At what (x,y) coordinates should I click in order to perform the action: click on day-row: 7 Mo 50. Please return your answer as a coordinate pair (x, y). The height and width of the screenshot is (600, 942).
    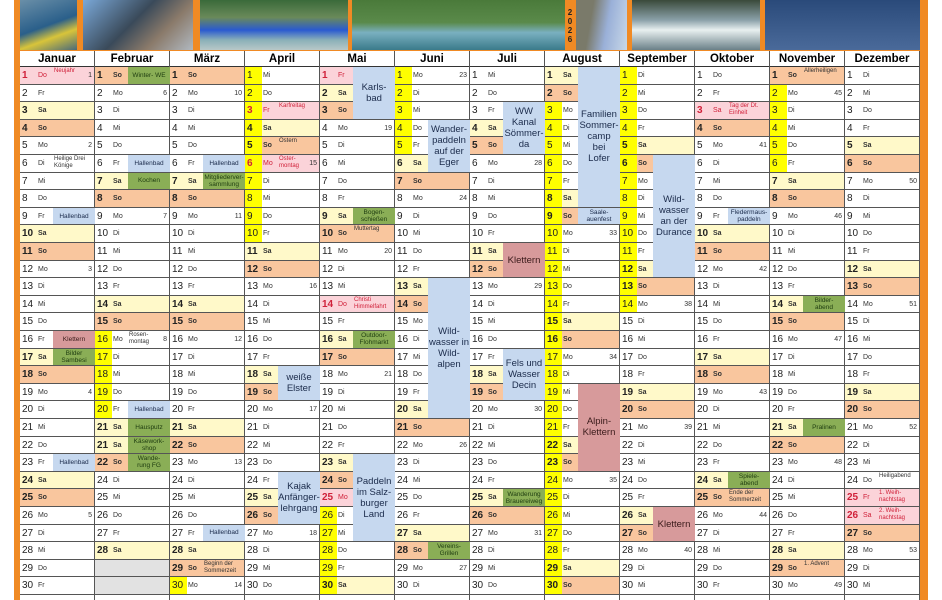
    Looking at the image, I should click on (882, 182).